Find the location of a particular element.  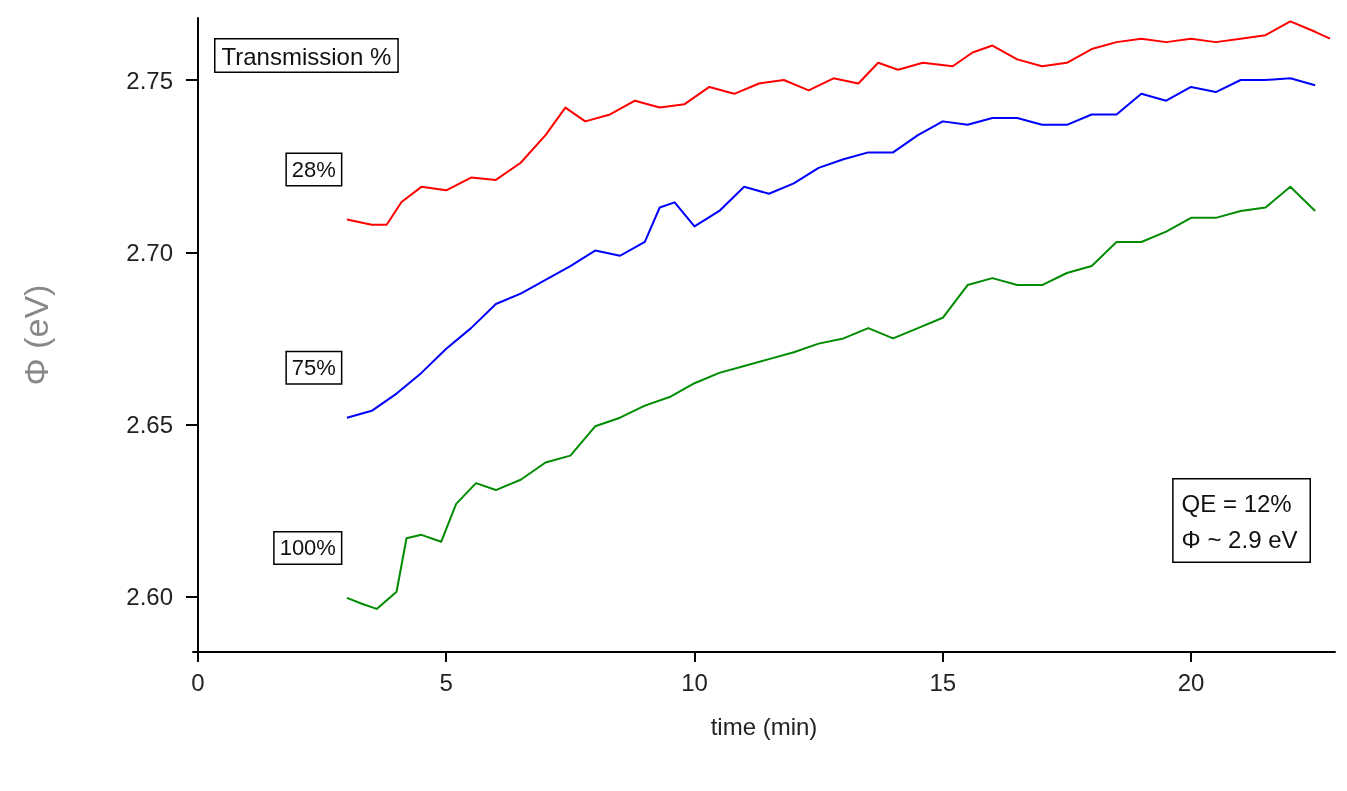

x-tick-label: 0 is located at coordinates (198, 682).